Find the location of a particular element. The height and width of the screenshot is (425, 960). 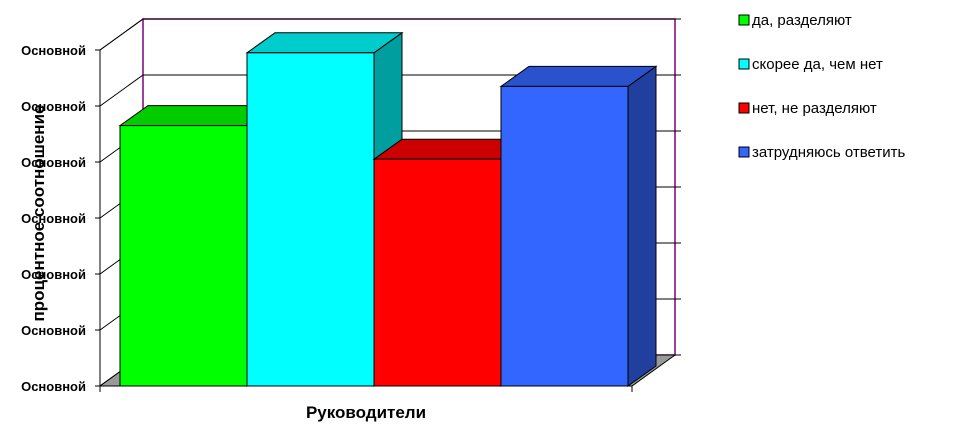

y-axis-title: процентное соотношение is located at coordinates (38, 213).